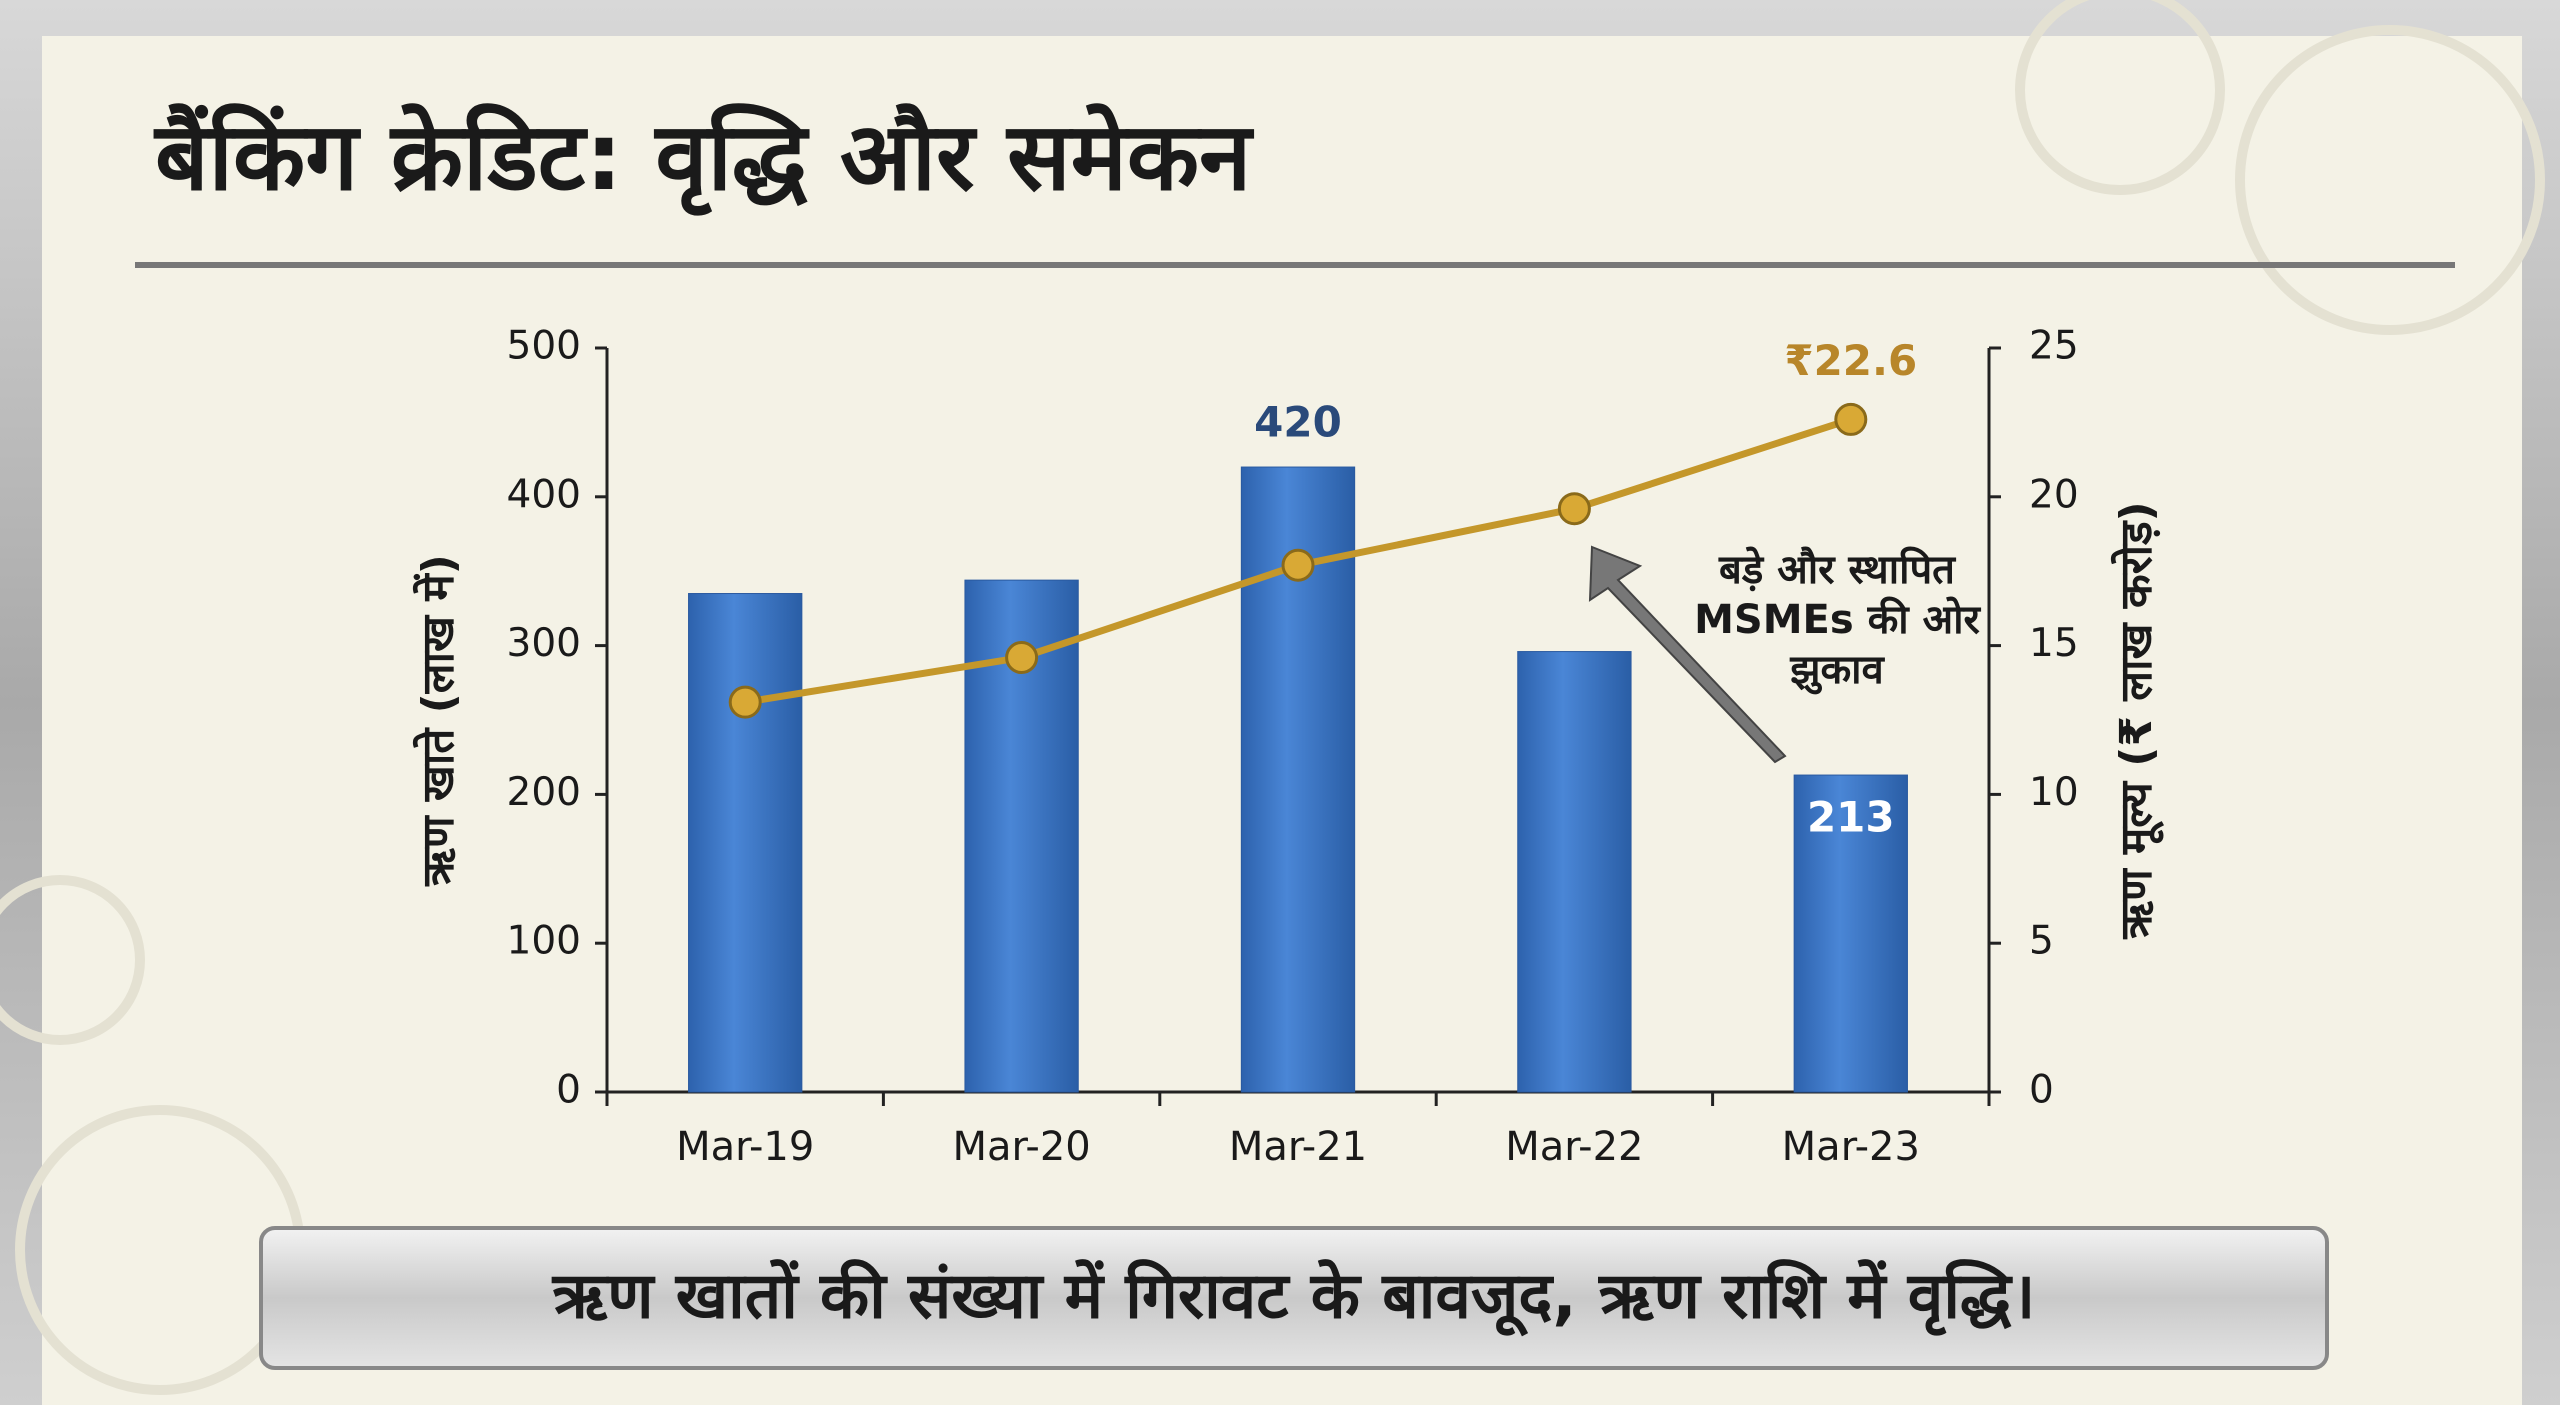 The height and width of the screenshot is (1409, 2560). I want to click on x-tick-label: Mar-23, so click(1851, 1147).